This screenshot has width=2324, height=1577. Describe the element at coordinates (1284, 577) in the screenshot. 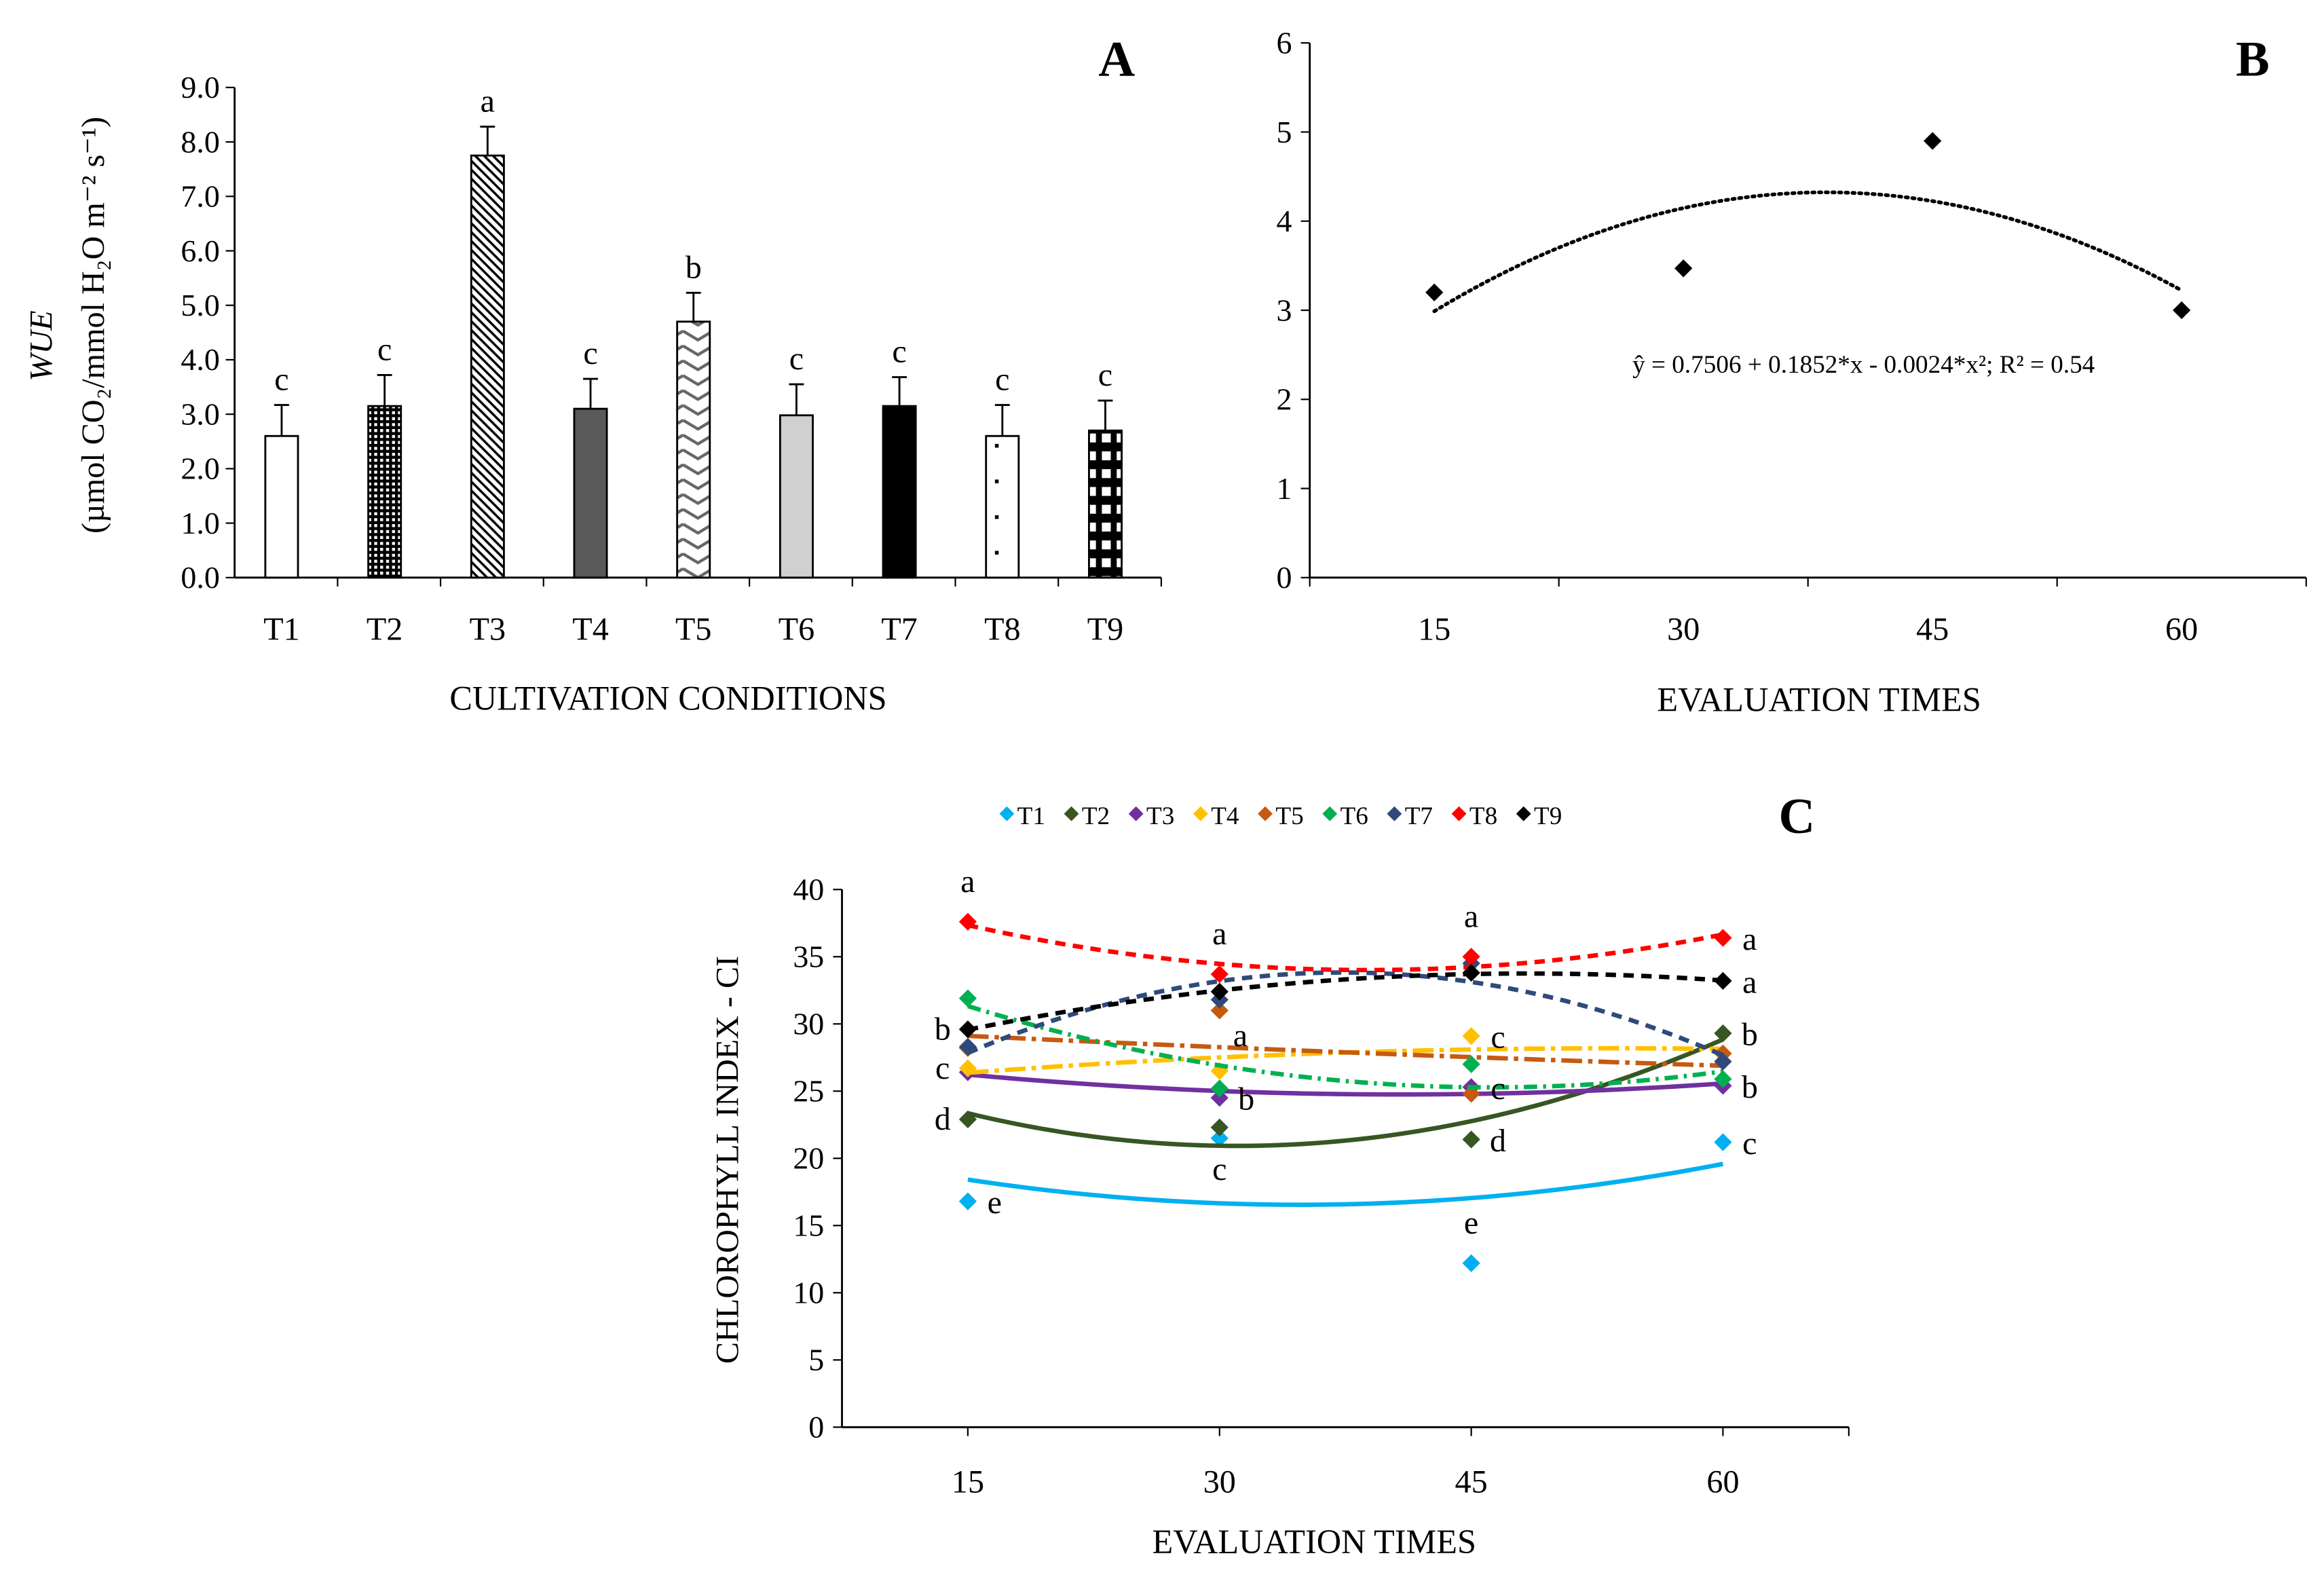

I see `y-tick-label: 0` at that location.